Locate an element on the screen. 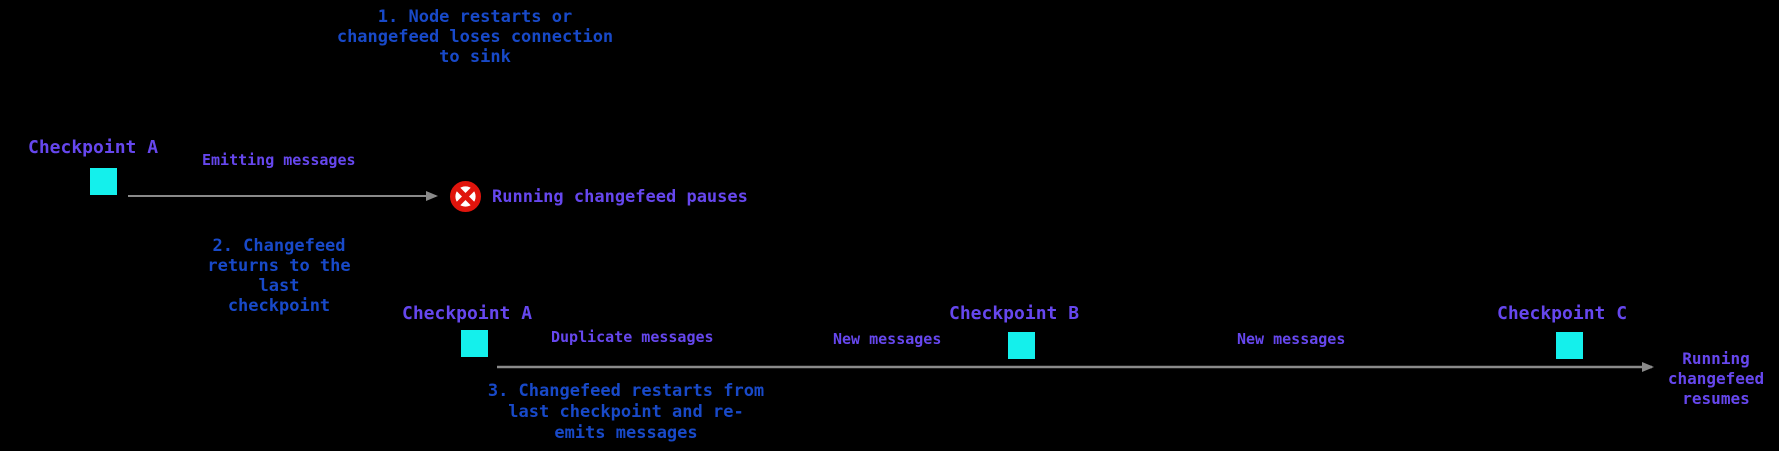 Image resolution: width=1779 pixels, height=451 pixels. running-changefeed-resumes-label: Running changefeed resumes is located at coordinates (1716, 378).